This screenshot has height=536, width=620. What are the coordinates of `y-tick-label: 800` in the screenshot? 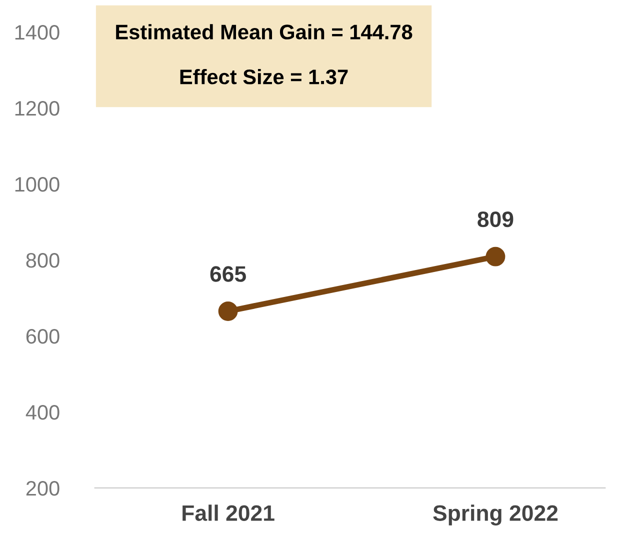 It's located at (43, 260).